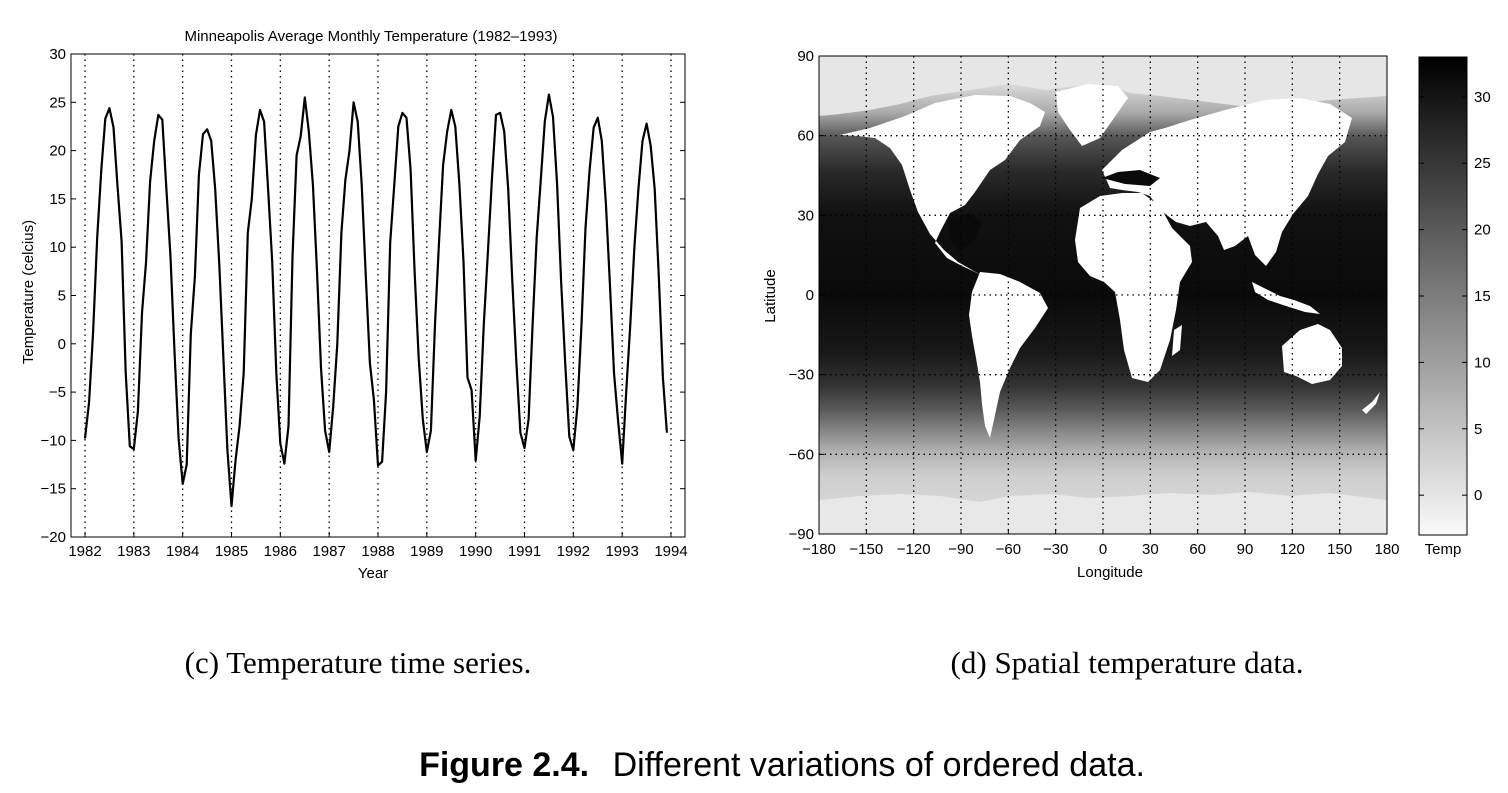 This screenshot has width=1508, height=793. What do you see at coordinates (1478, 495) in the screenshot?
I see `colorbar-tick-label: 0` at bounding box center [1478, 495].